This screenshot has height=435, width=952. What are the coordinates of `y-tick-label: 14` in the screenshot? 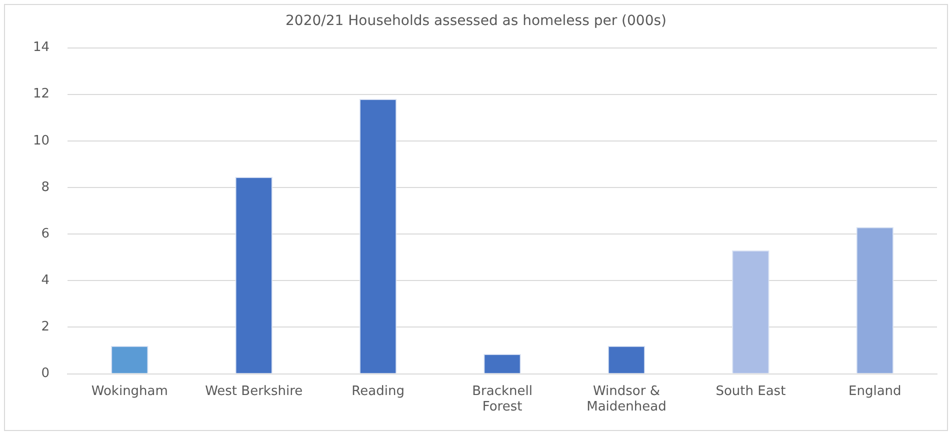 It's located at (41, 48).